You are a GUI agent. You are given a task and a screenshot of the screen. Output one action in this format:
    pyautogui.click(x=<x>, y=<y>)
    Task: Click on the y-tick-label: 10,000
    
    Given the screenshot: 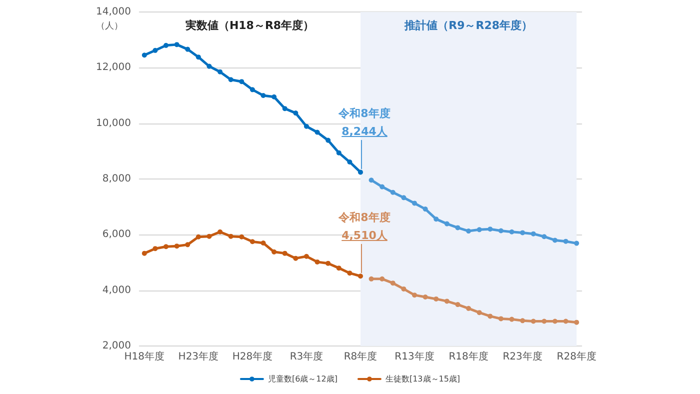 What is the action you would take?
    pyautogui.click(x=113, y=123)
    